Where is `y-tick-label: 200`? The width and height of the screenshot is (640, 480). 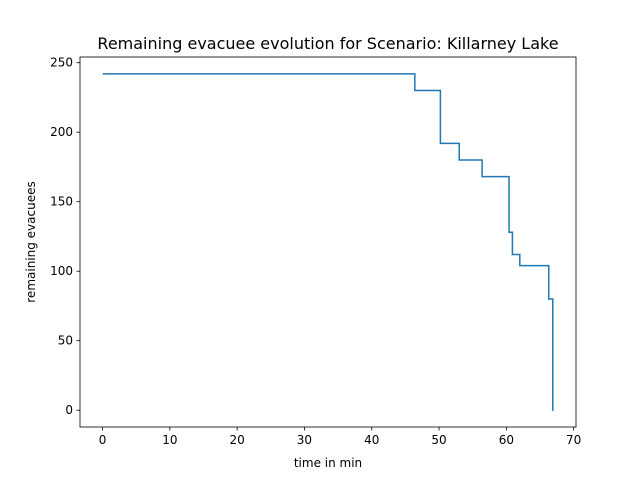 y-tick-label: 200 is located at coordinates (61, 132).